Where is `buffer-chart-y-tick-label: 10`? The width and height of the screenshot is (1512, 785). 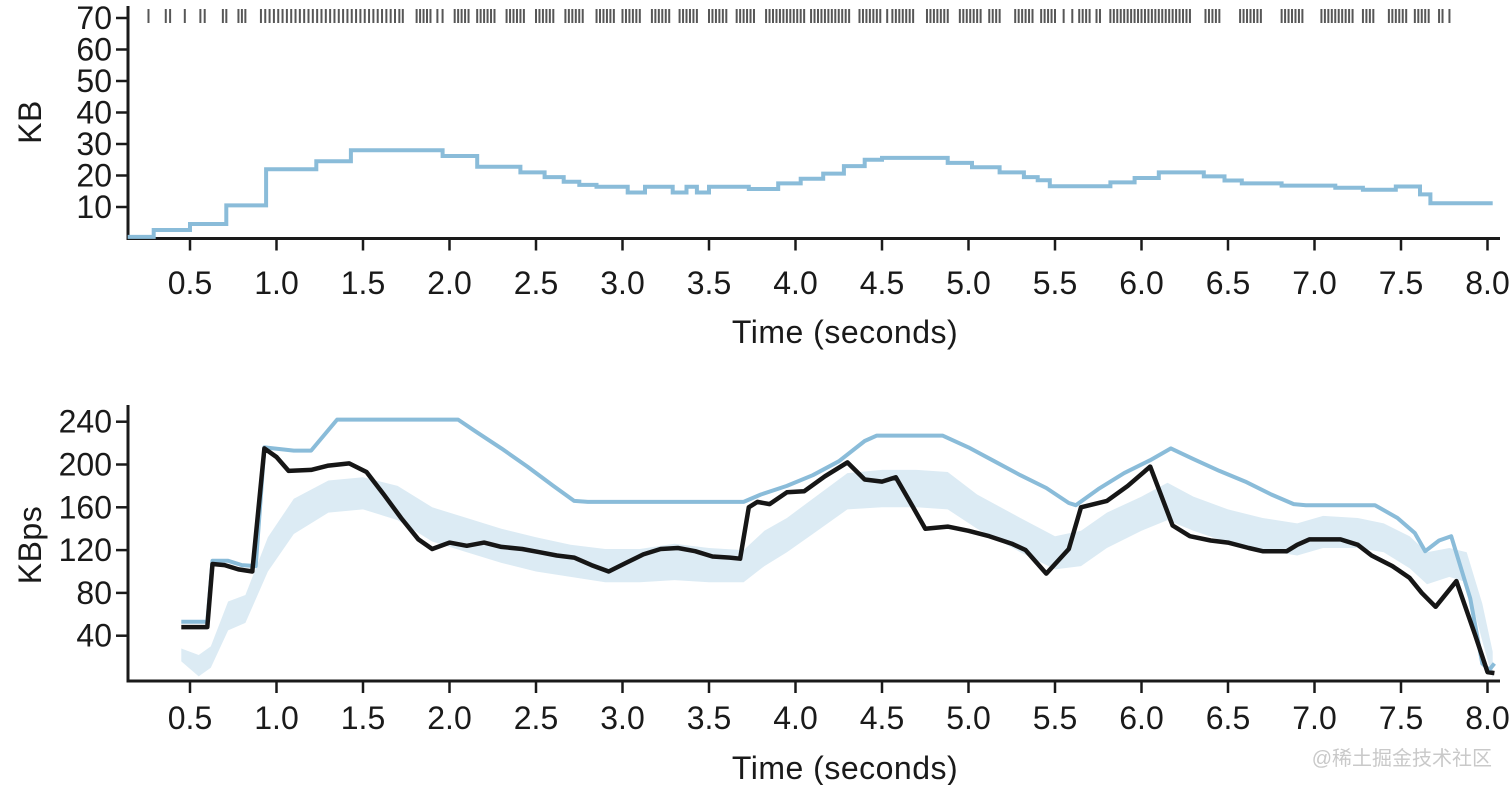 buffer-chart-y-tick-label: 10 is located at coordinates (94, 207).